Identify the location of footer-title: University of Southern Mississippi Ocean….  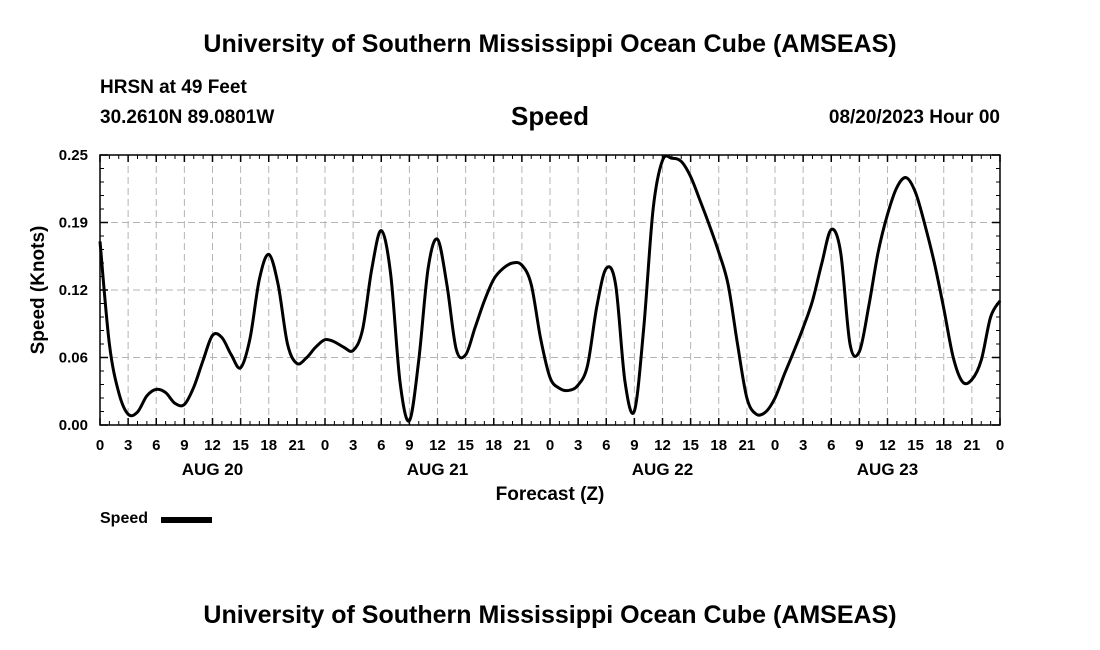
(550, 615).